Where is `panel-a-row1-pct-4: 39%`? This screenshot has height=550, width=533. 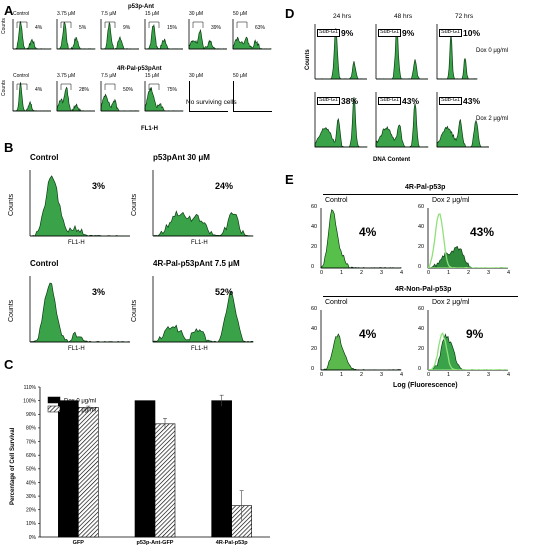
panel-a-row1-pct-4: 39% is located at coordinates (216, 28).